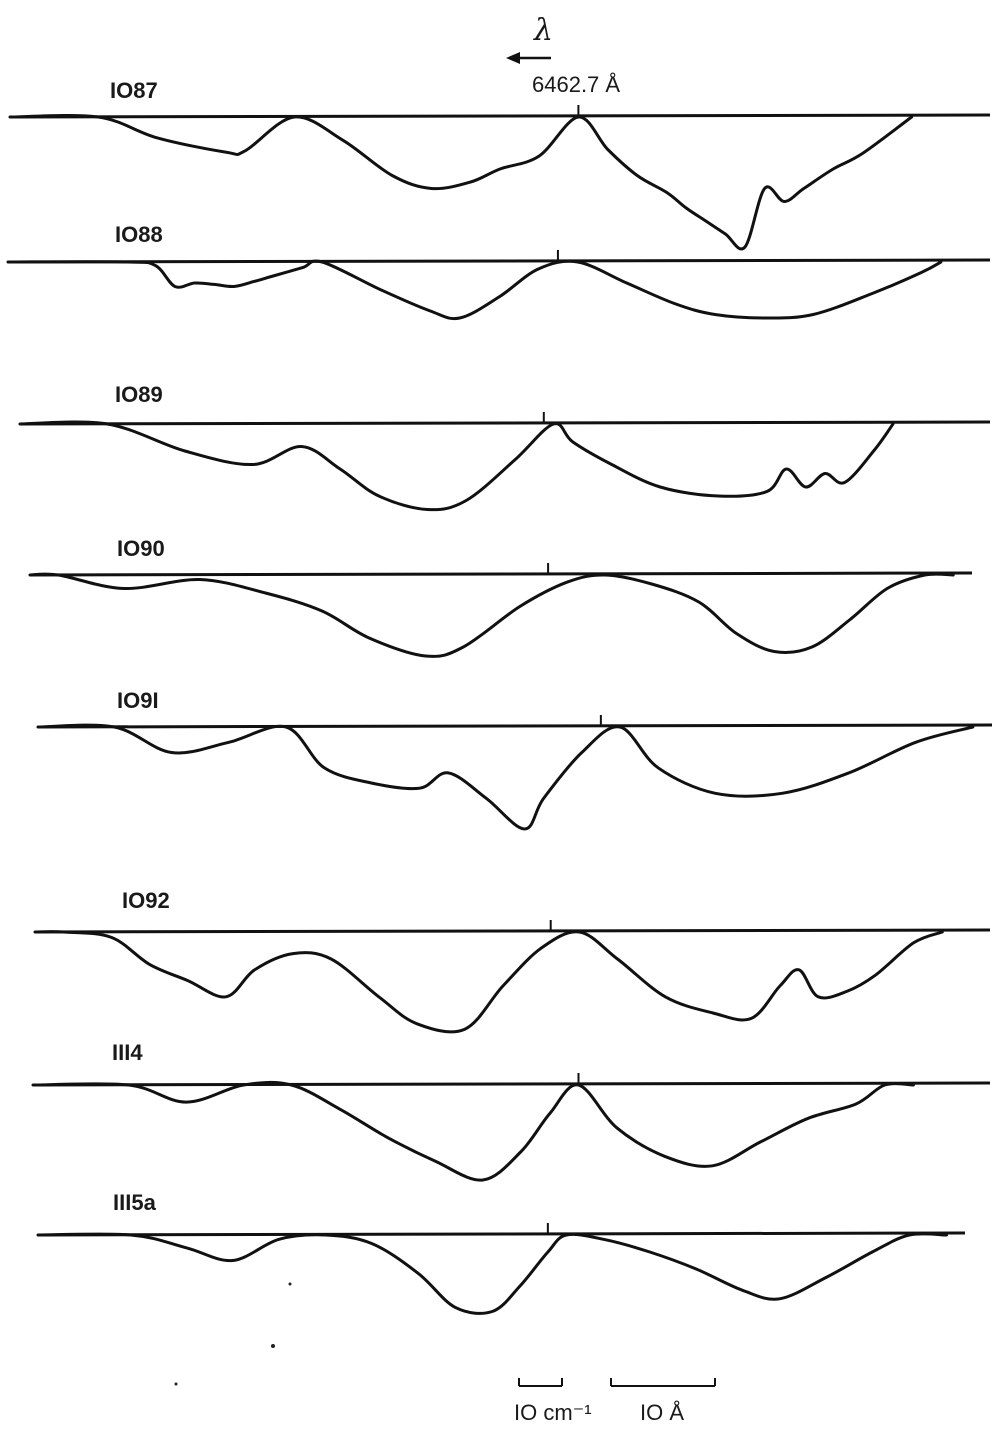 This screenshot has width=998, height=1429. I want to click on spectrum-label: IO87, so click(134, 90).